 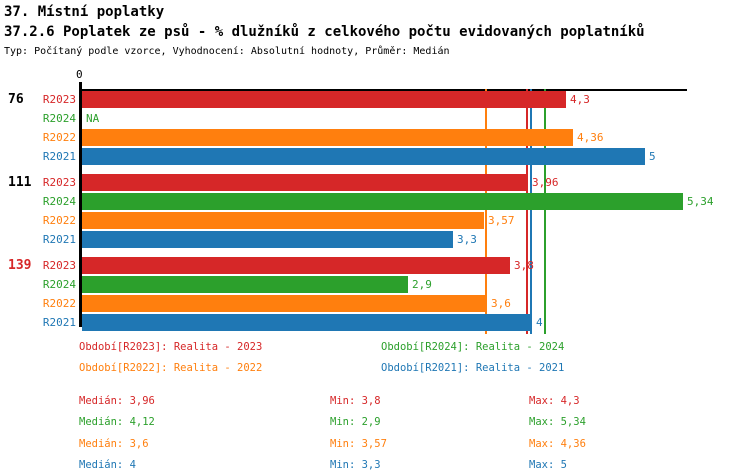 I want to click on legend-item-r2021: Období[R2021]: Realita - 2021, so click(x=473, y=368).